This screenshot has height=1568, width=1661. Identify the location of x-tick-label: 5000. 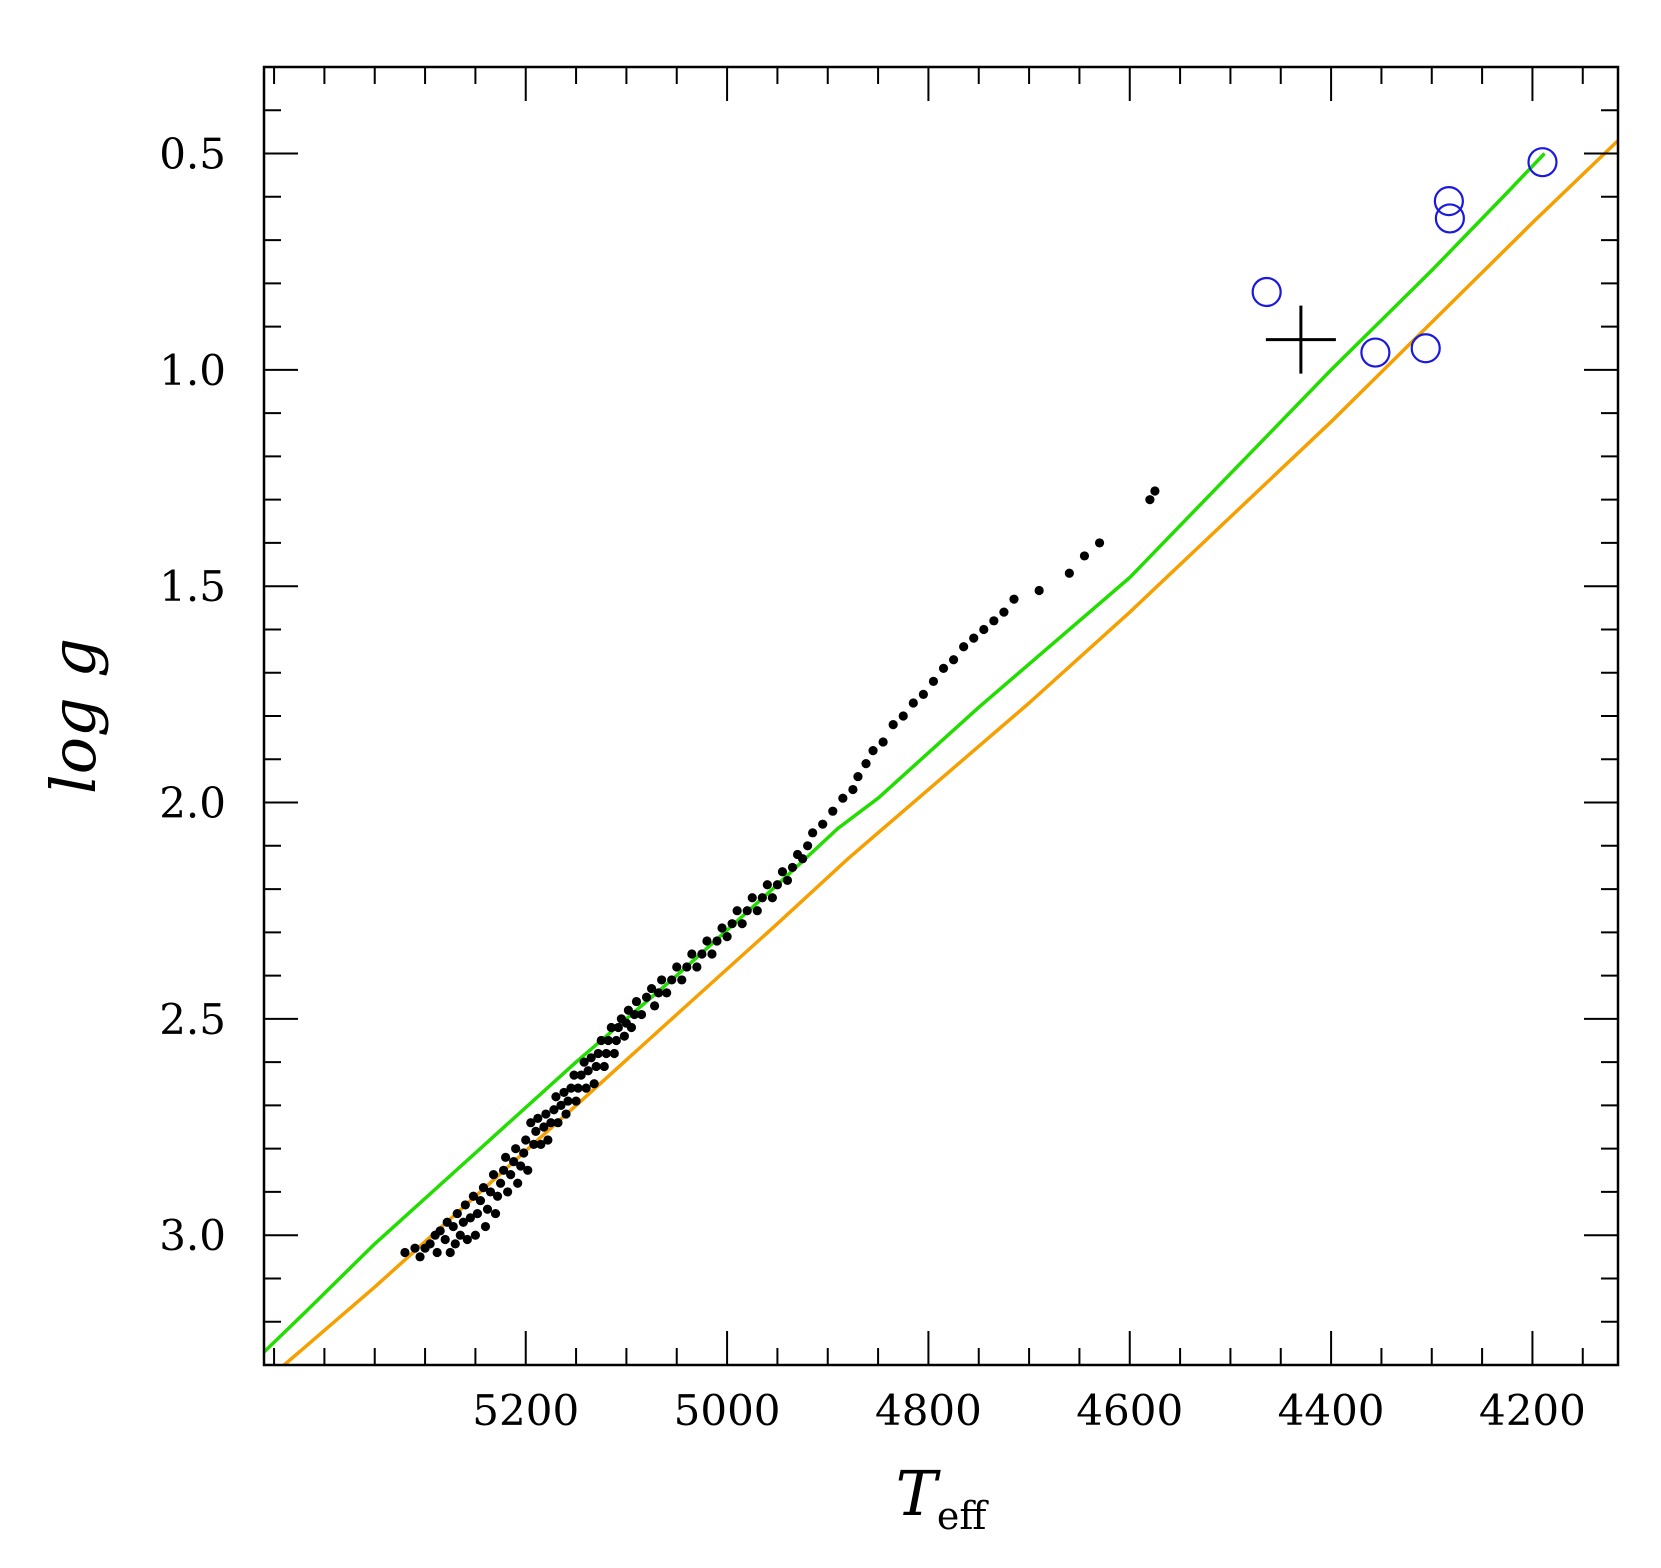
(727, 1410).